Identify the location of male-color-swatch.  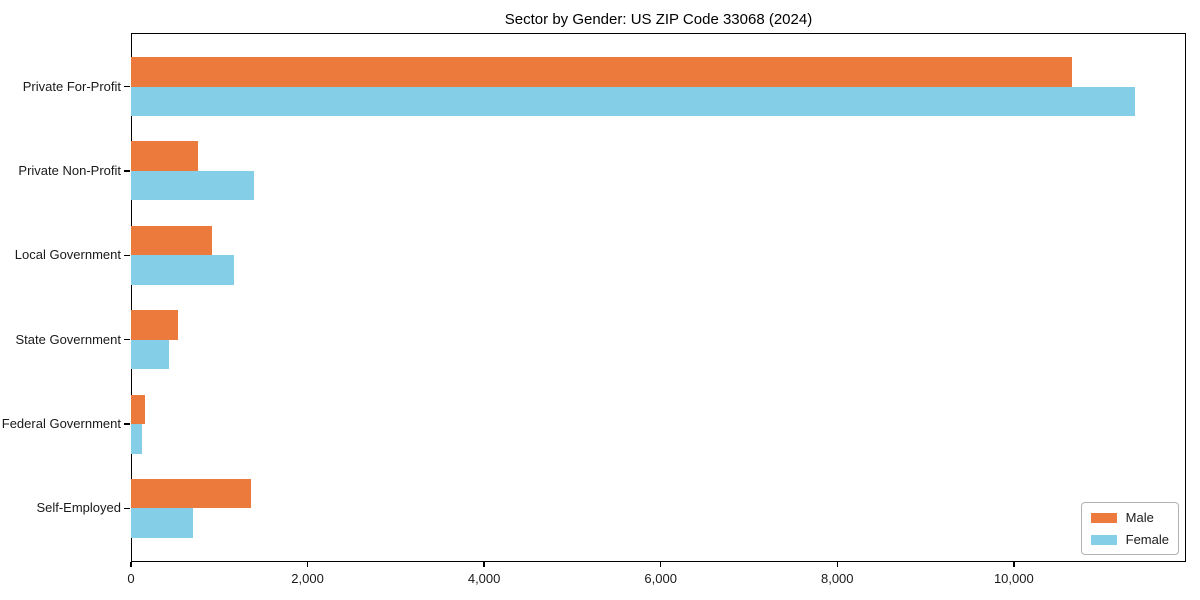
(1103, 517).